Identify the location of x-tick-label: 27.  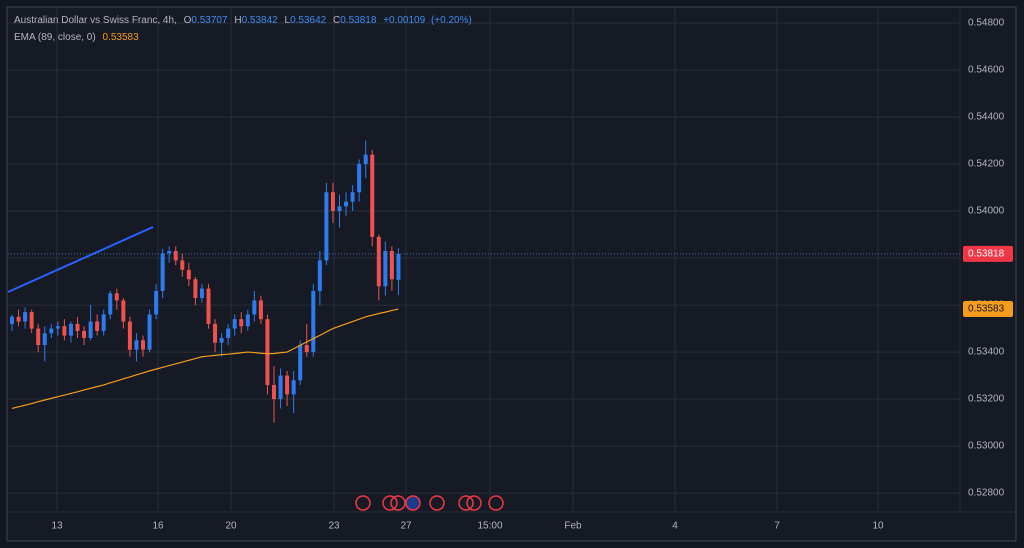
(406, 526).